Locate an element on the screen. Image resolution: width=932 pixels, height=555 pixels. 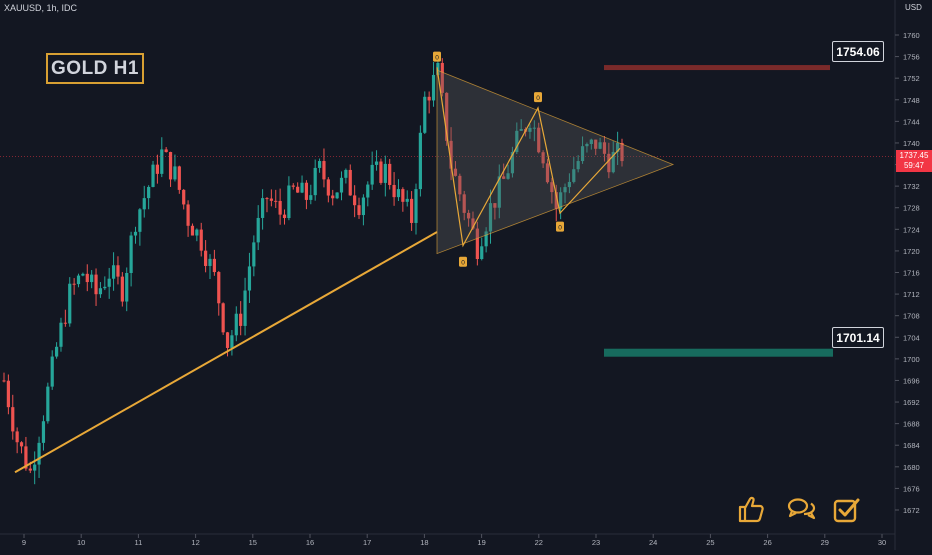
price-tick-label: 1680 is located at coordinates (911, 467).